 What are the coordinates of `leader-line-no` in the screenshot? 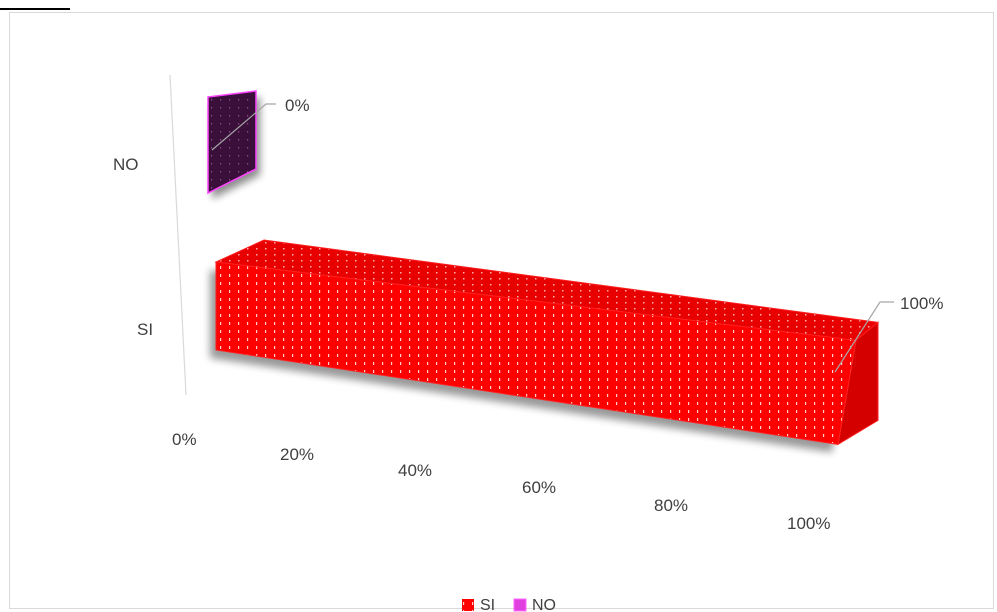 It's located at (243, 127).